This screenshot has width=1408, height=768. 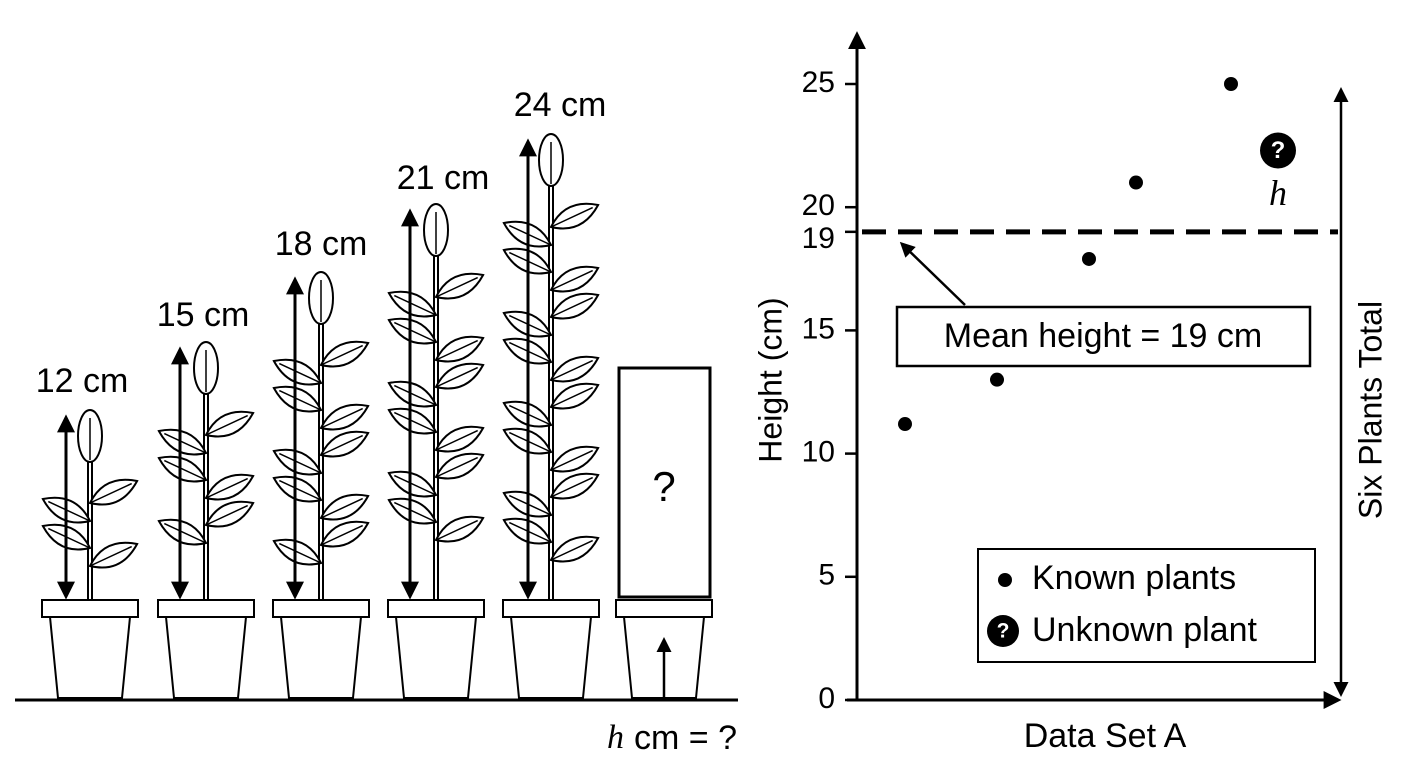 What do you see at coordinates (82, 381) in the screenshot?
I see `height-label: 12 cm` at bounding box center [82, 381].